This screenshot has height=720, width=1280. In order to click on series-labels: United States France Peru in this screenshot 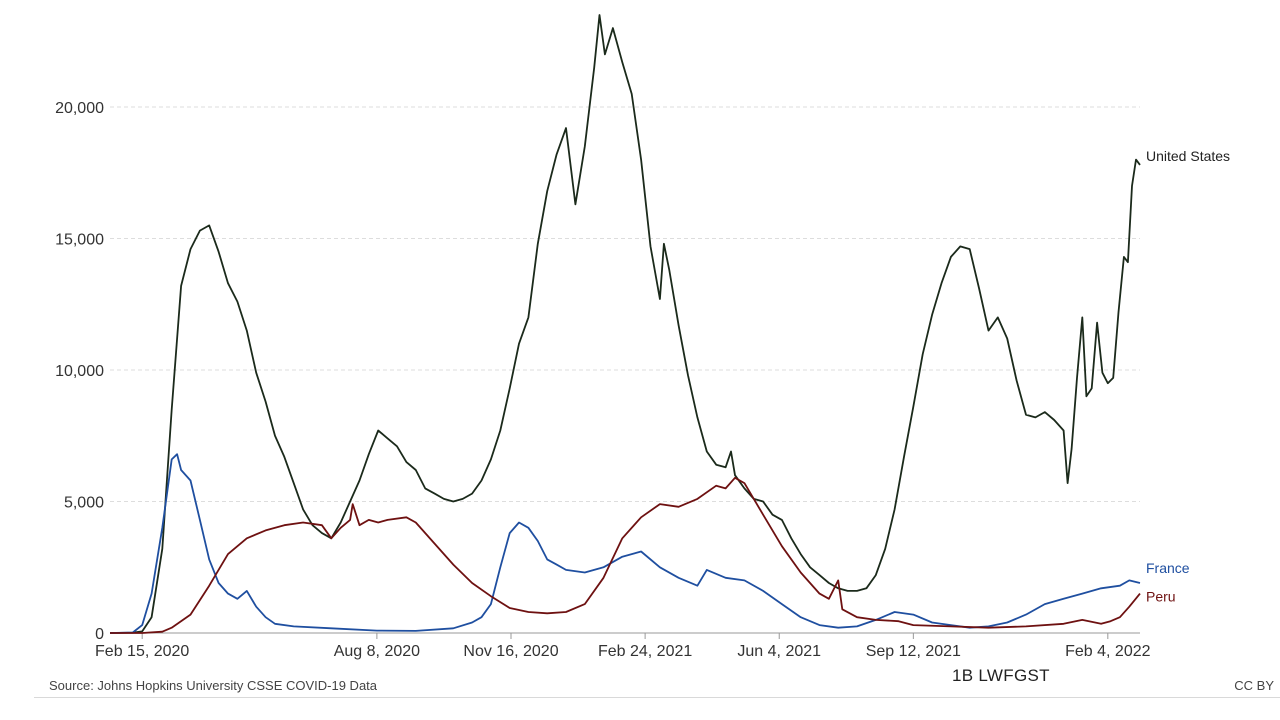, I will do `click(1188, 376)`.